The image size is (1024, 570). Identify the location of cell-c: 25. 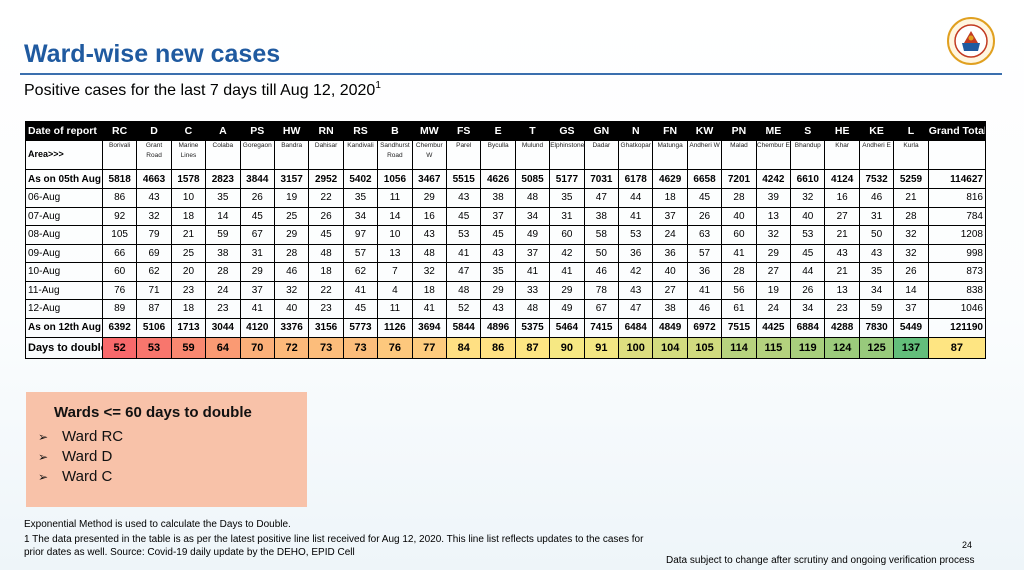
(188, 253).